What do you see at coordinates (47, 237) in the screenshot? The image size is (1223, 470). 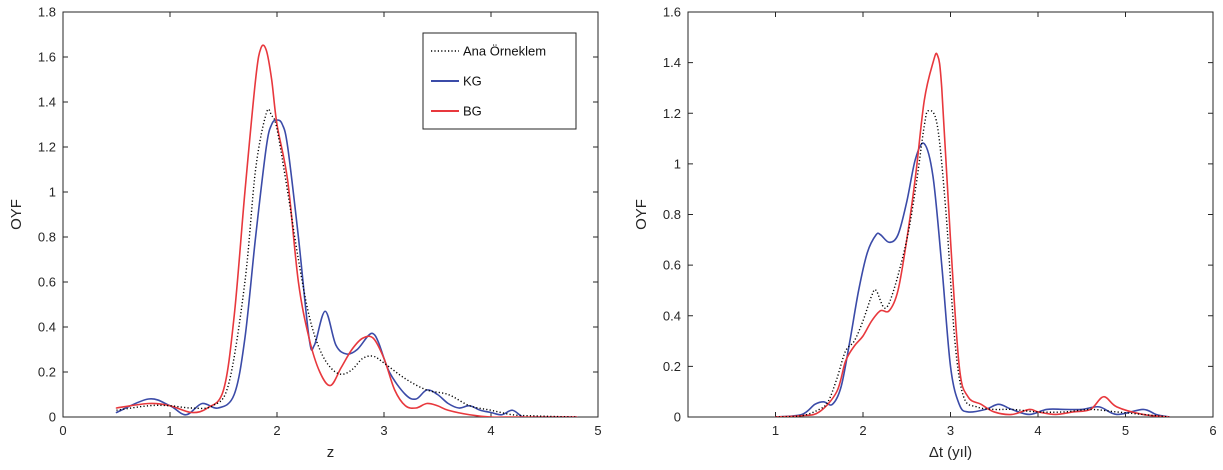 I see `chart-0-y-tick-label: 0.8` at bounding box center [47, 237].